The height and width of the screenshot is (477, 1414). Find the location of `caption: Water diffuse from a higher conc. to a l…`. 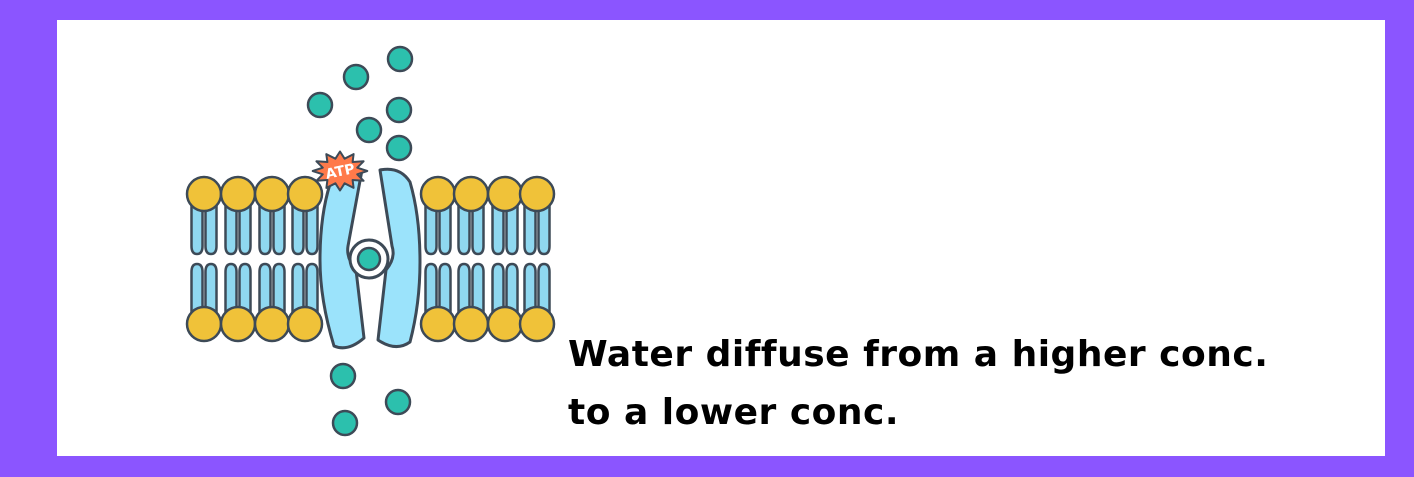

caption: Water diffuse from a higher conc. to a l… is located at coordinates (968, 384).